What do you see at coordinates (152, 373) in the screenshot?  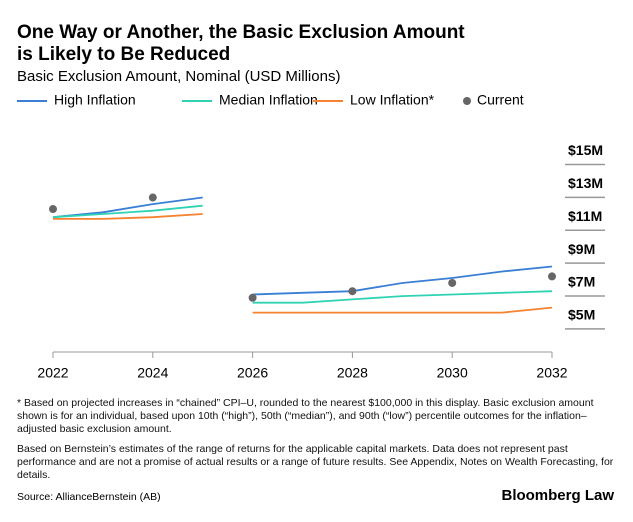 I see `x-tick-label: 2024` at bounding box center [152, 373].